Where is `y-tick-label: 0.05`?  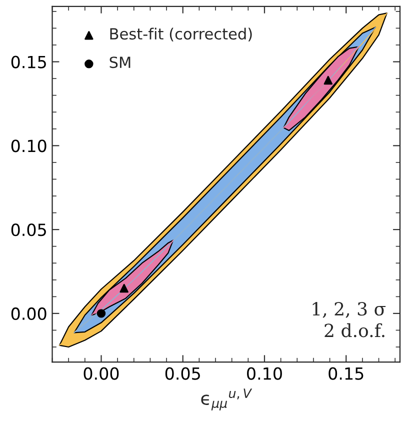 y-tick-label: 0.05 is located at coordinates (28, 230).